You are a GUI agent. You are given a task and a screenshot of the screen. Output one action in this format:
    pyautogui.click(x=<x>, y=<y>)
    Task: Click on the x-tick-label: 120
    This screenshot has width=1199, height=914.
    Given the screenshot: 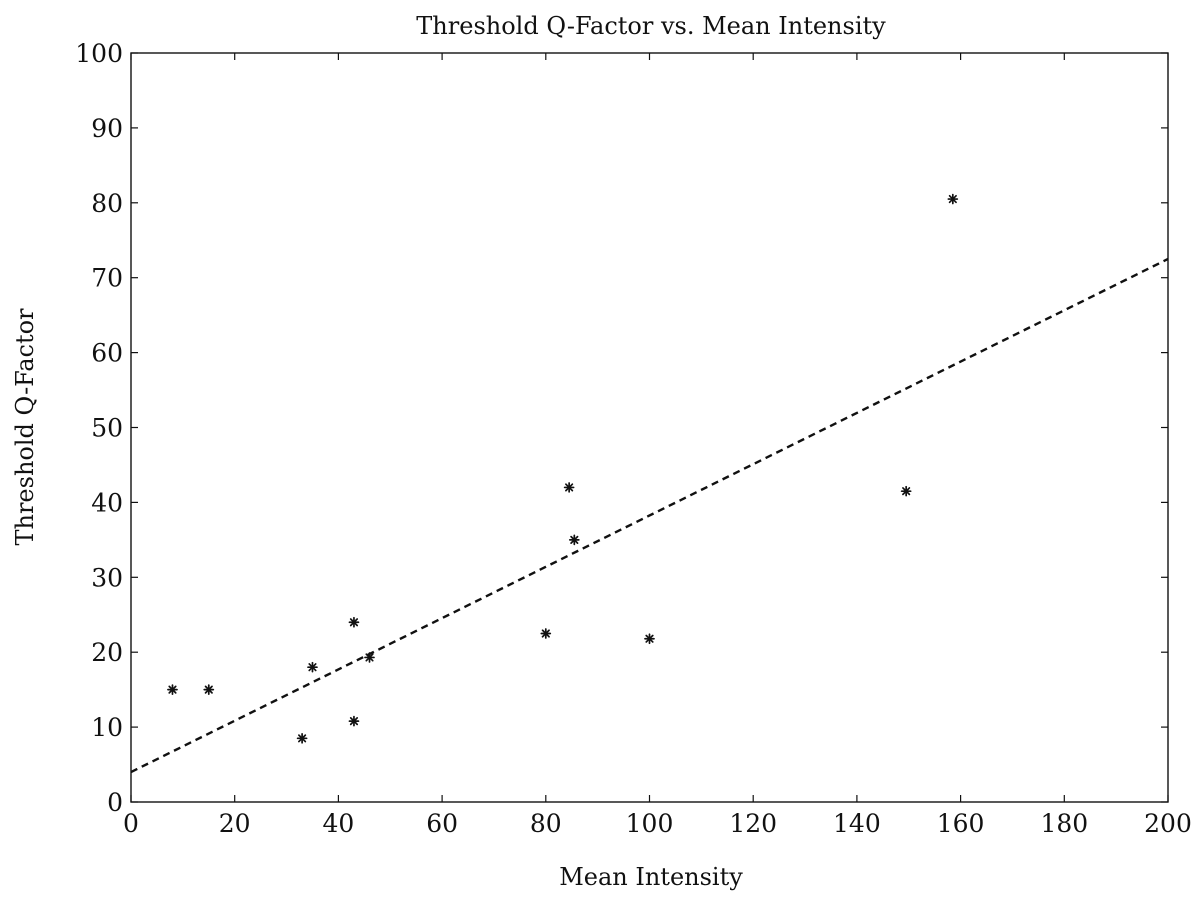 What is the action you would take?
    pyautogui.click(x=753, y=823)
    